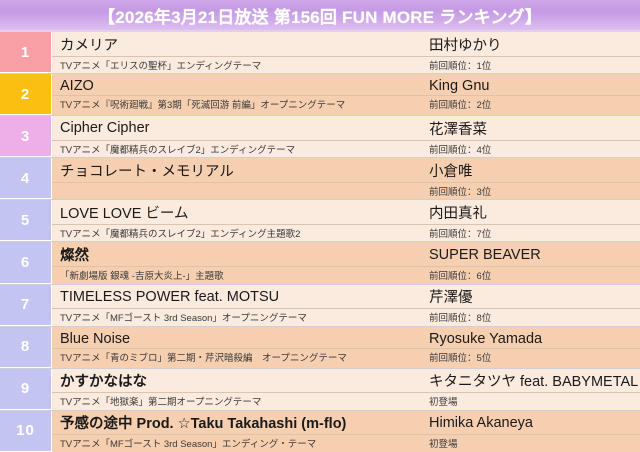  What do you see at coordinates (26, 53) in the screenshot?
I see `rank-number-1: 1` at bounding box center [26, 53].